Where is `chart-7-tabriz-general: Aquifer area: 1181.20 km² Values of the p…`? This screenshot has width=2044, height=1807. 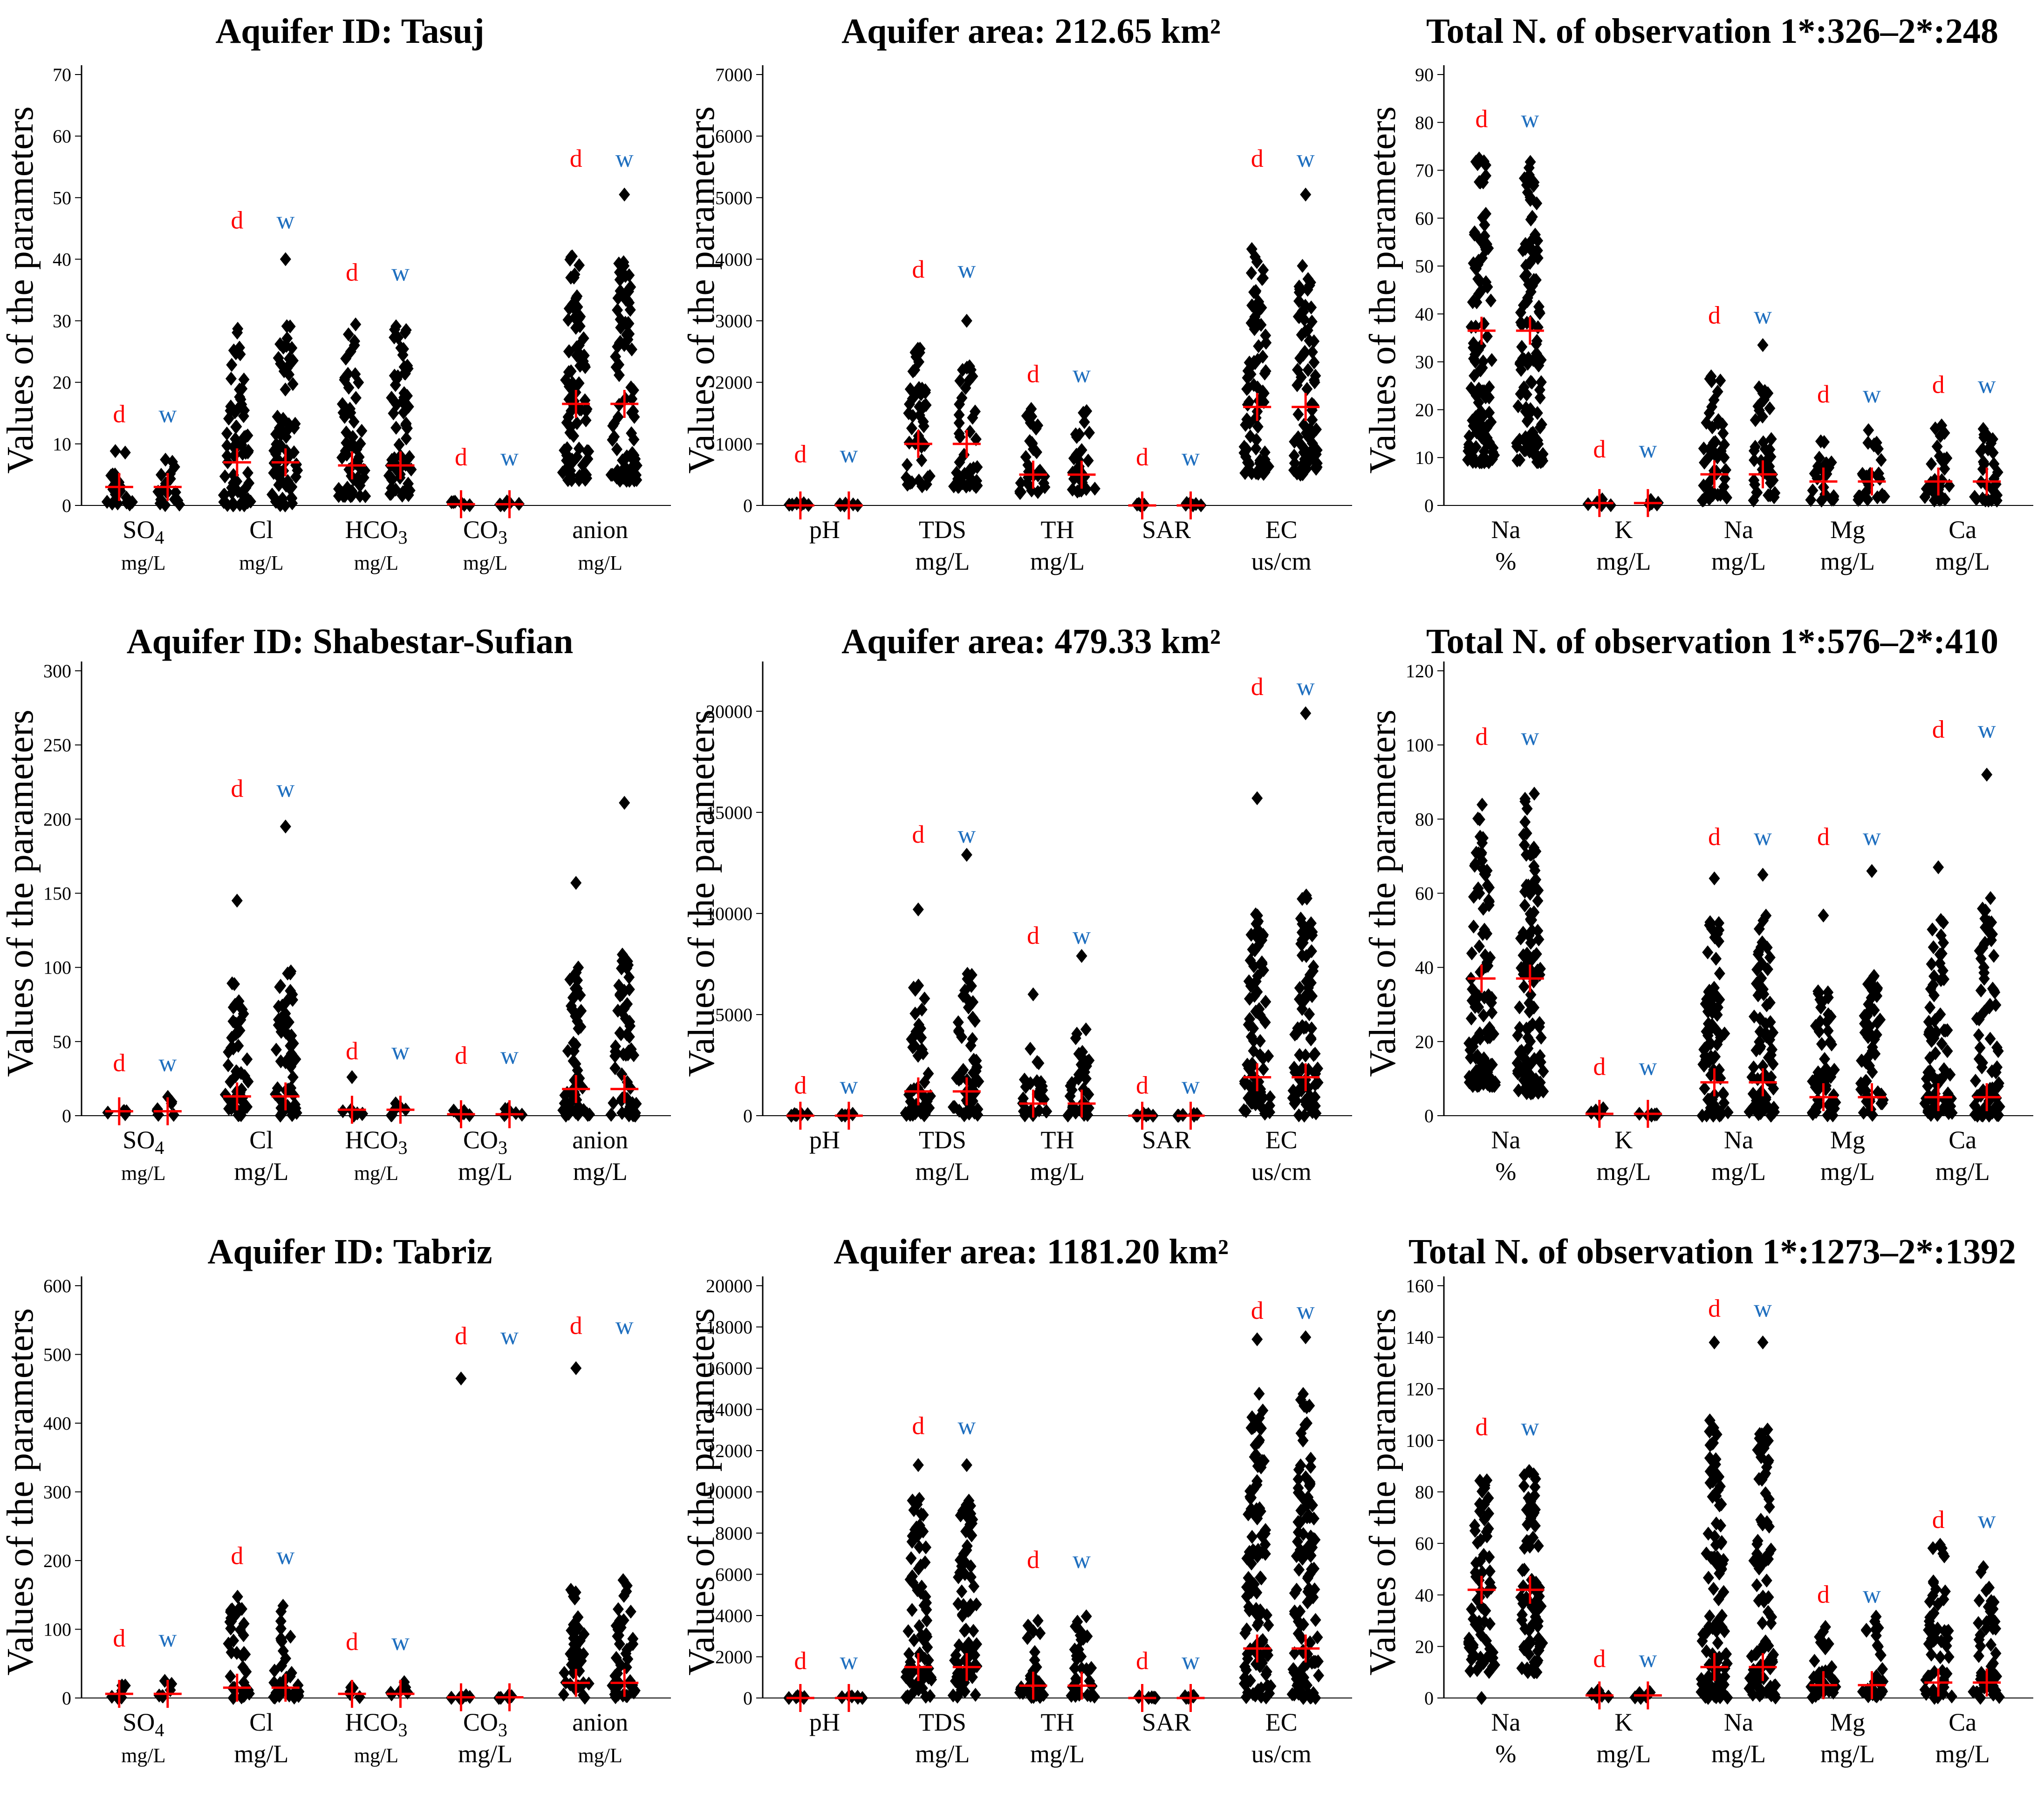
chart-7-tabriz-general: Aquifer area: 1181.20 km² Values of the p… is located at coordinates (1016, 1500).